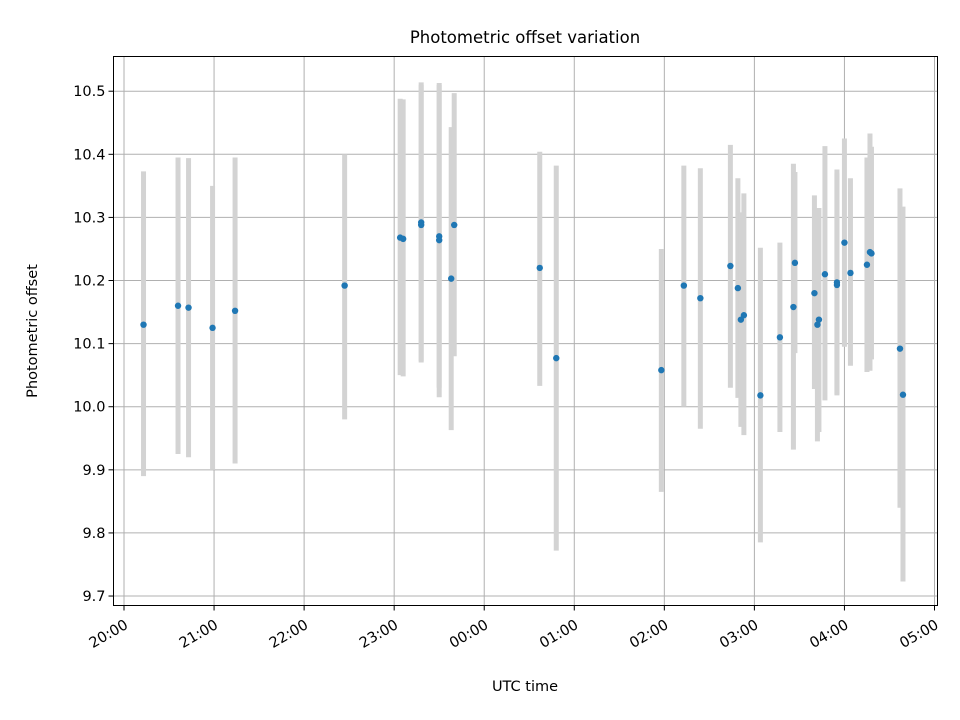 The image size is (960, 720). What do you see at coordinates (89, 218) in the screenshot?
I see `y-tick-label: 10.3` at bounding box center [89, 218].